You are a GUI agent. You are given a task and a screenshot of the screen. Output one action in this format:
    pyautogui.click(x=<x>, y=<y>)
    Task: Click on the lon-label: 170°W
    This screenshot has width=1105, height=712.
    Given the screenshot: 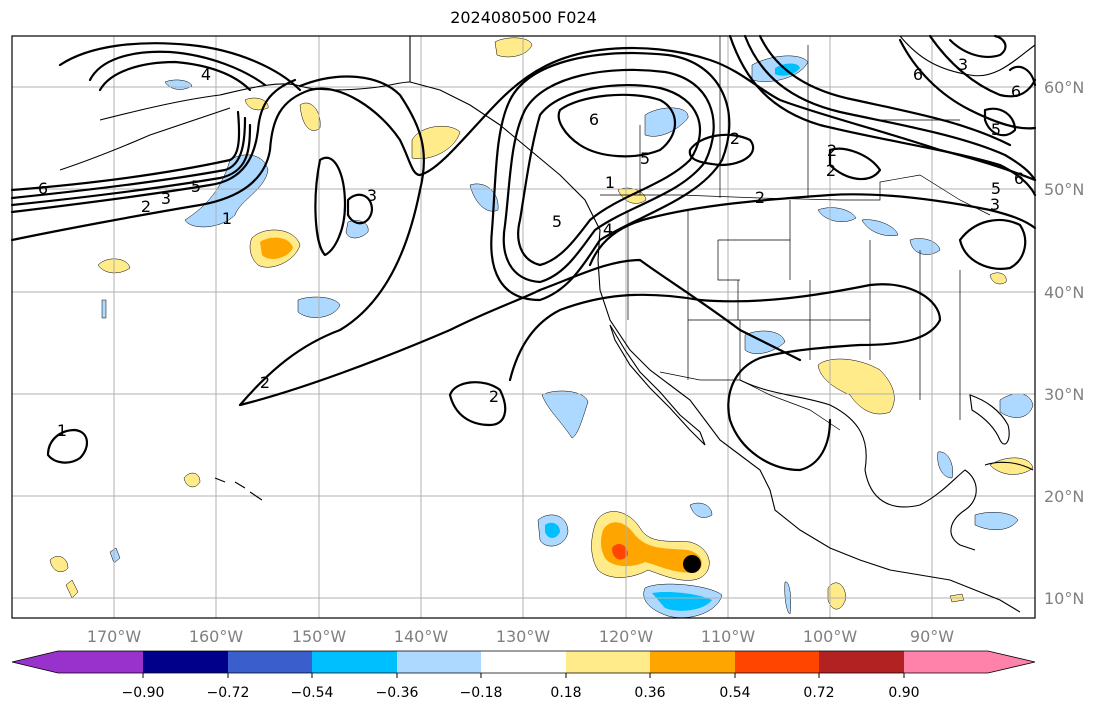 What is the action you would take?
    pyautogui.click(x=114, y=636)
    